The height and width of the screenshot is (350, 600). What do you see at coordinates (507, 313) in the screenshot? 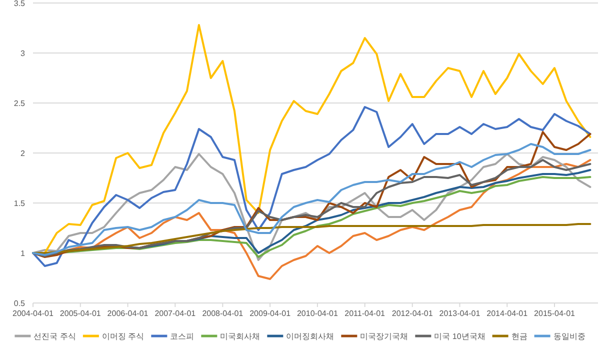
I see `x-tick-label: 2014-04-01` at bounding box center [507, 313].